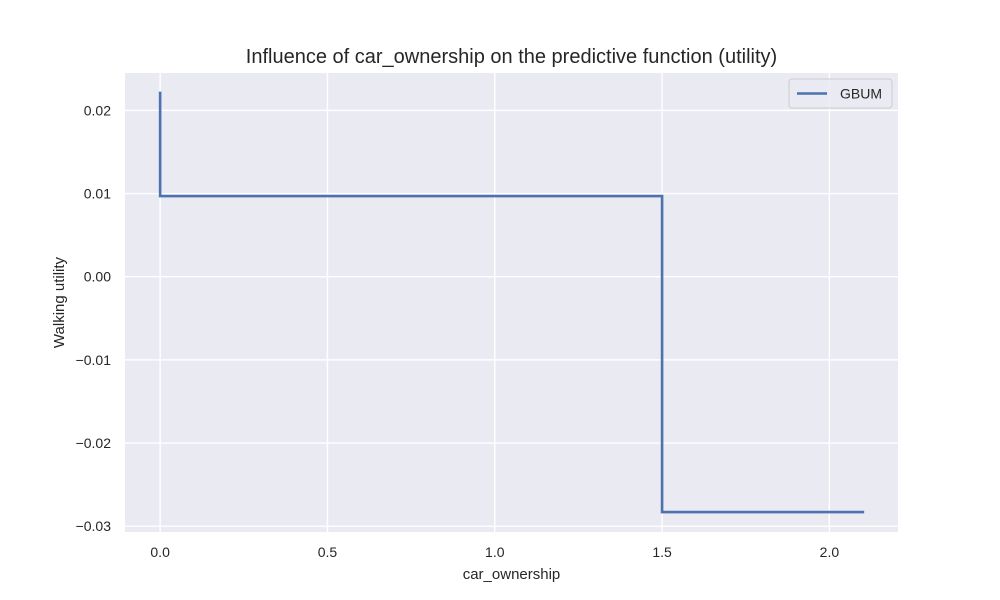 The image size is (1000, 600). I want to click on legend-box, so click(840, 93).